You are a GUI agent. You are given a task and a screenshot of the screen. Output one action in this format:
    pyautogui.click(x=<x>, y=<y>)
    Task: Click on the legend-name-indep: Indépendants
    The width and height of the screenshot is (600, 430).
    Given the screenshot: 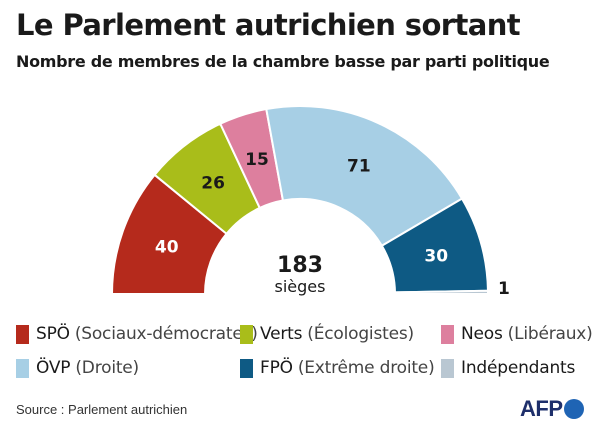 What is the action you would take?
    pyautogui.click(x=518, y=368)
    